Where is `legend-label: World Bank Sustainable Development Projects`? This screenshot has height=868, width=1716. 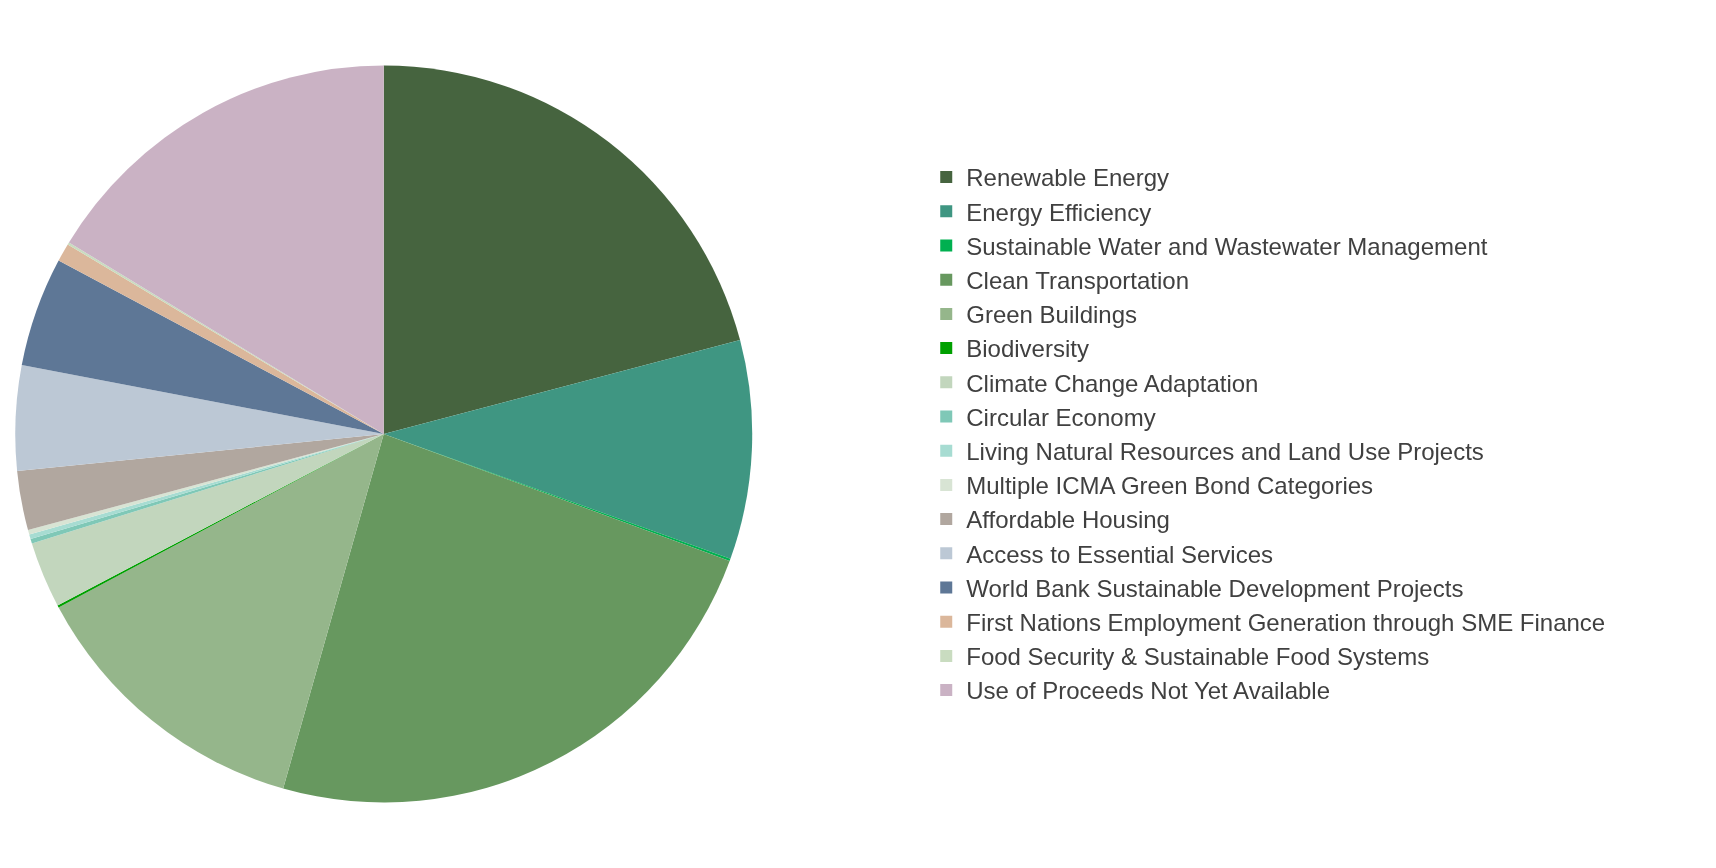 legend-label: World Bank Sustainable Development Projects is located at coordinates (1215, 588).